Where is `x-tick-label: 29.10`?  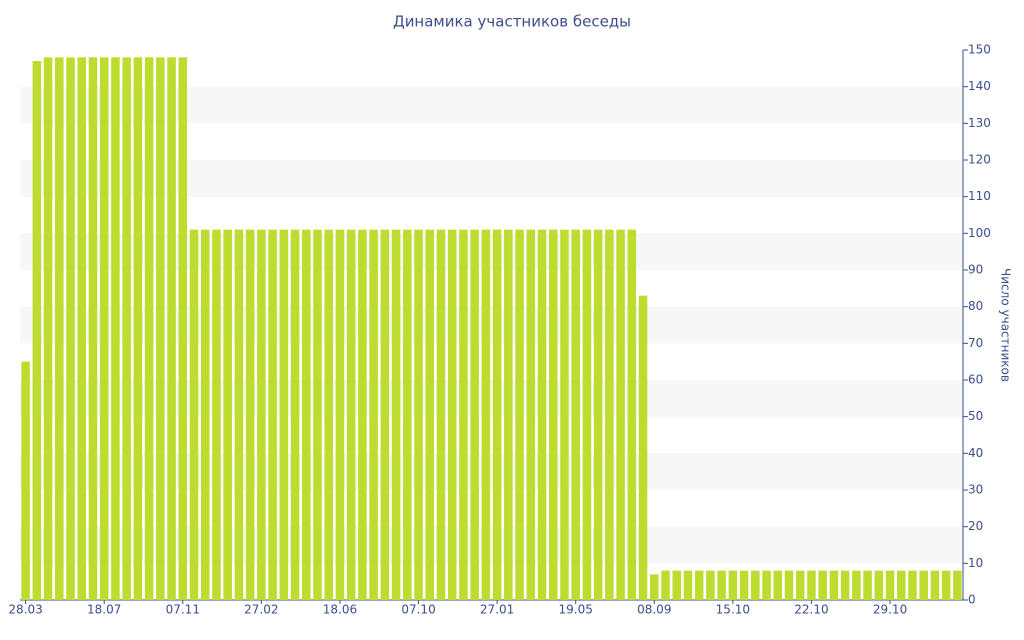
x-tick-label: 29.10 is located at coordinates (890, 610).